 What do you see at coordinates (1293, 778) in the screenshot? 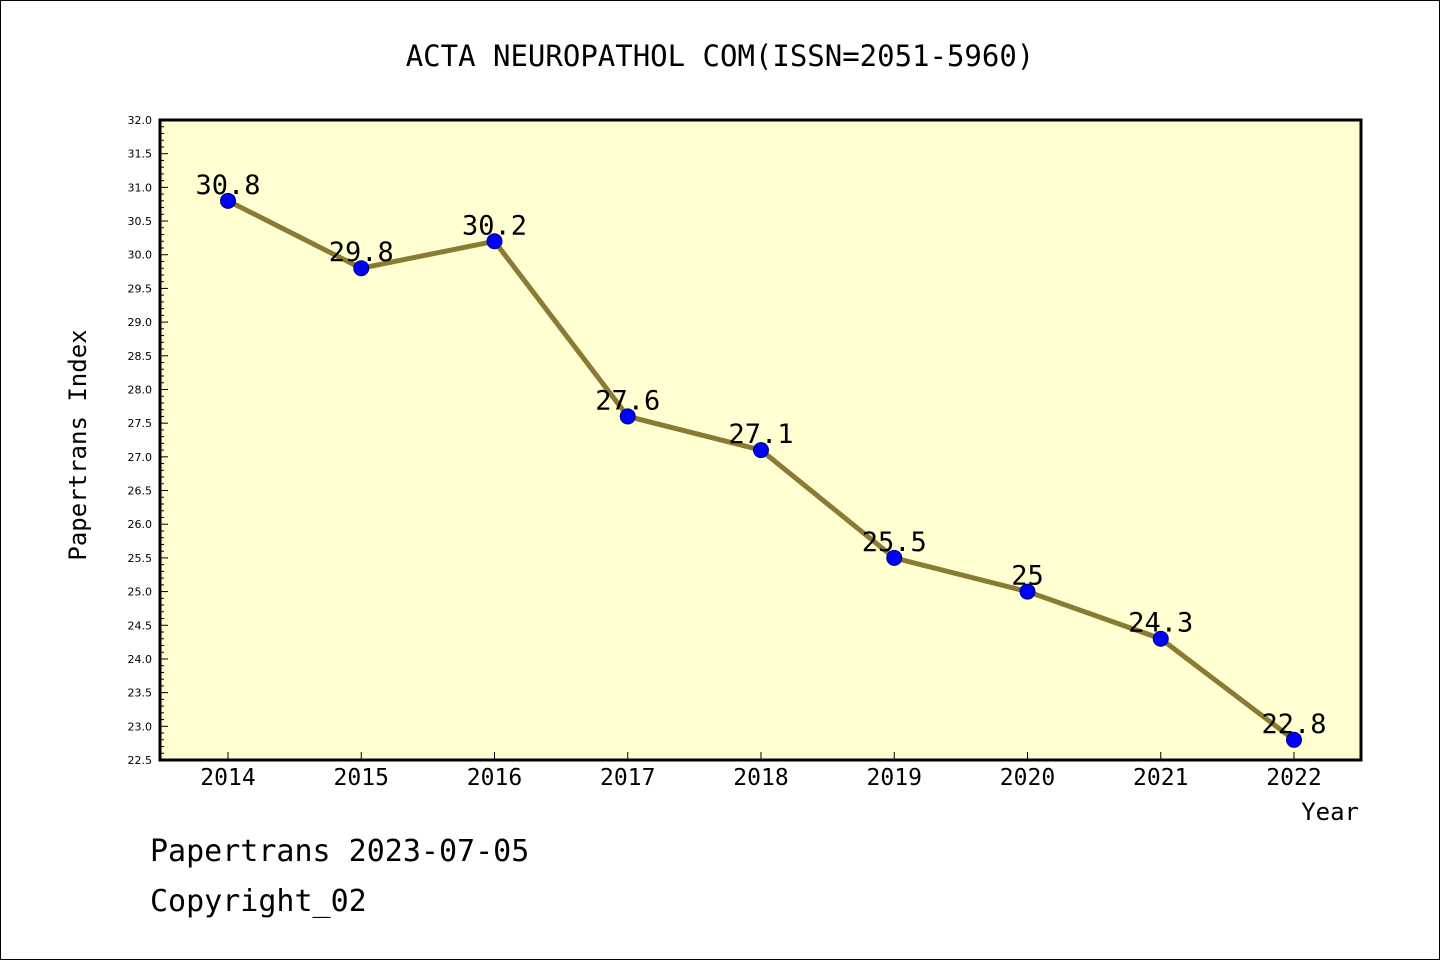
I see `x-tick-label: 2022` at bounding box center [1293, 778].